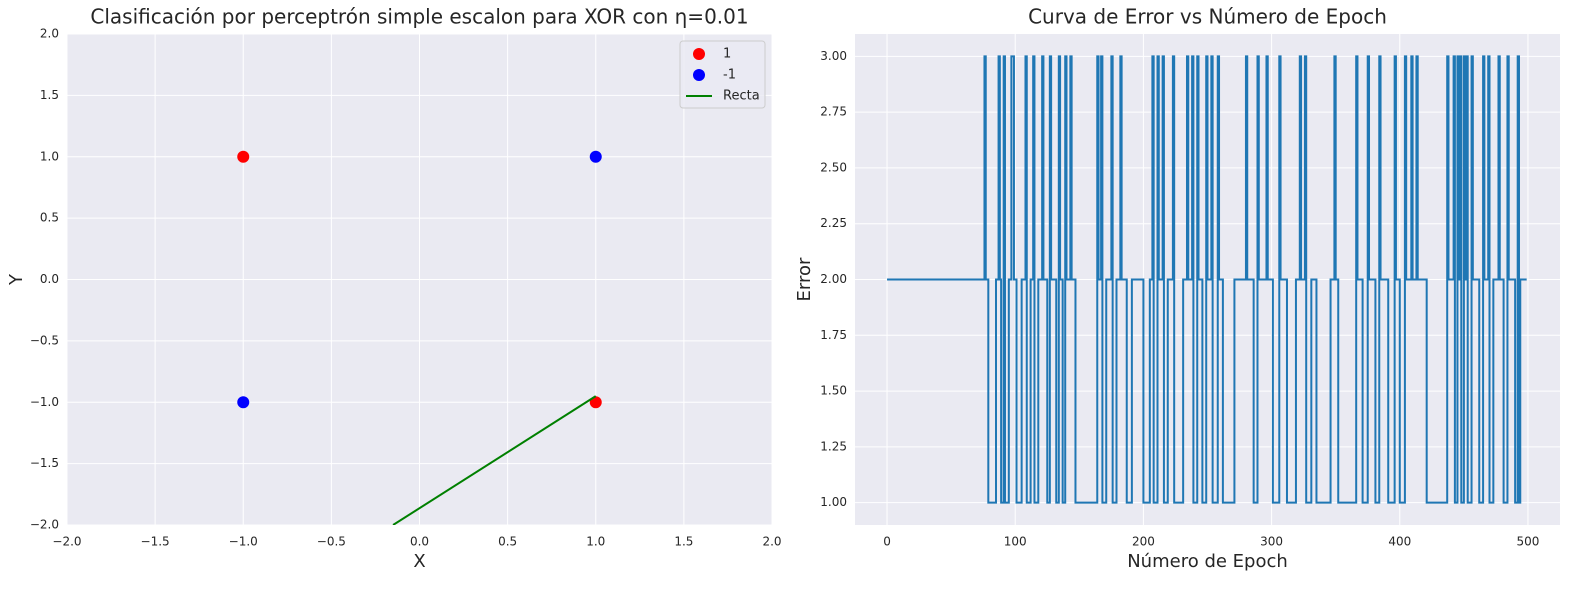 The height and width of the screenshot is (590, 1589). I want to click on y-tick-label: 1.0, so click(49, 156).